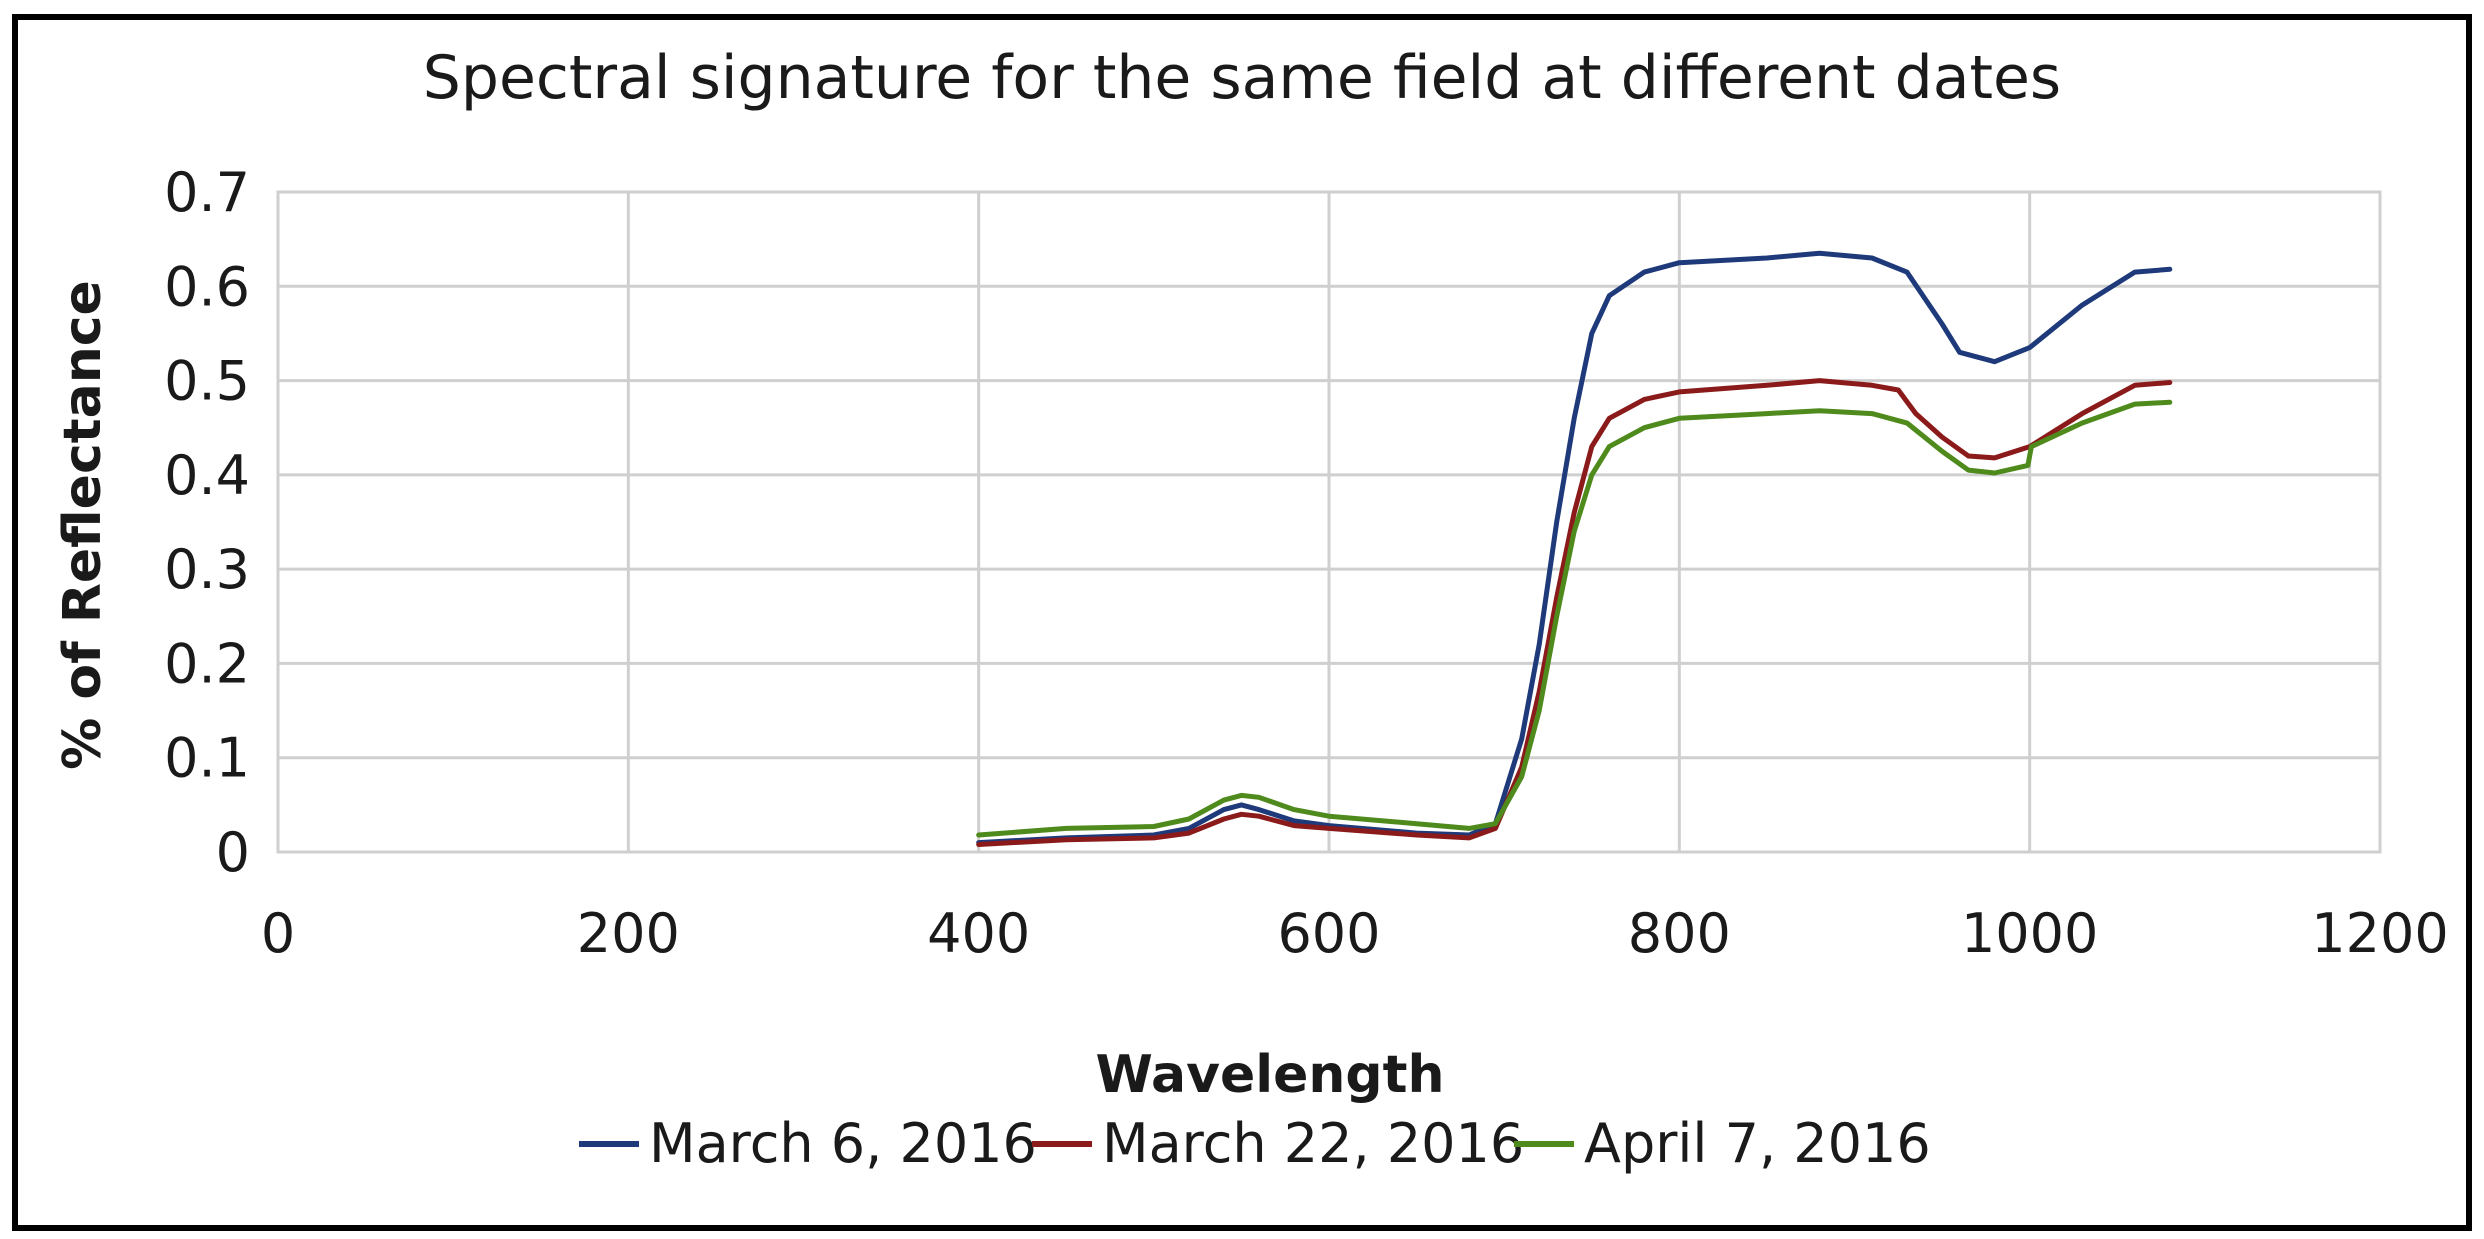 The image size is (2484, 1239). Describe the element at coordinates (1313, 1143) in the screenshot. I see `legend-label-2: March 22, 2016` at that location.